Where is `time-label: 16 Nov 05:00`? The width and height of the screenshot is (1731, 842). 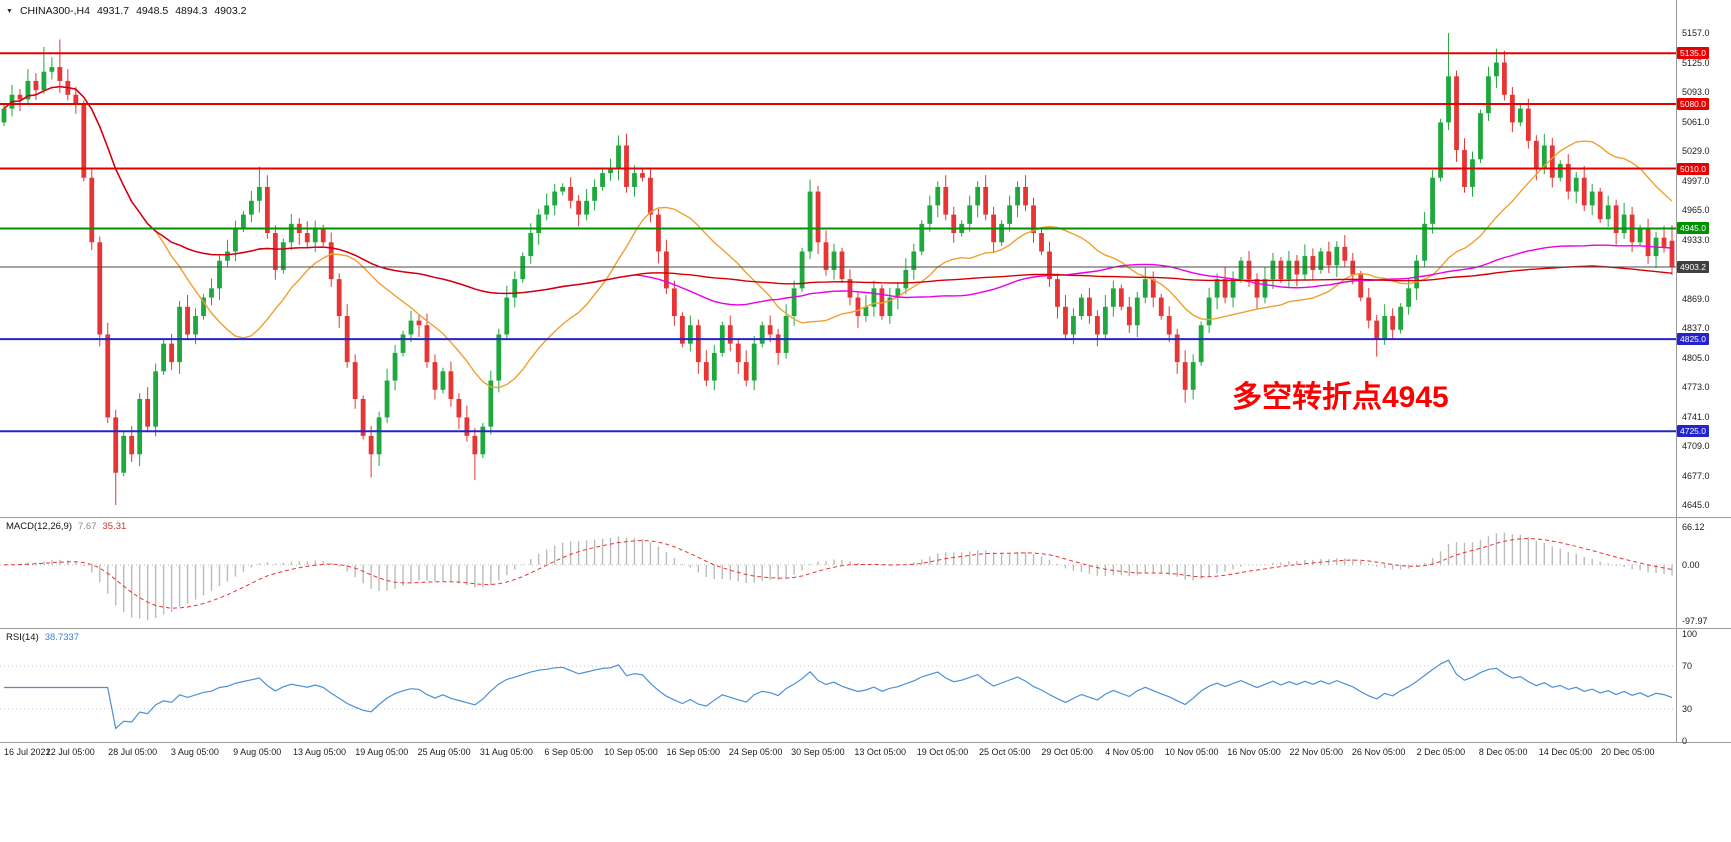 time-label: 16 Nov 05:00 is located at coordinates (1254, 752).